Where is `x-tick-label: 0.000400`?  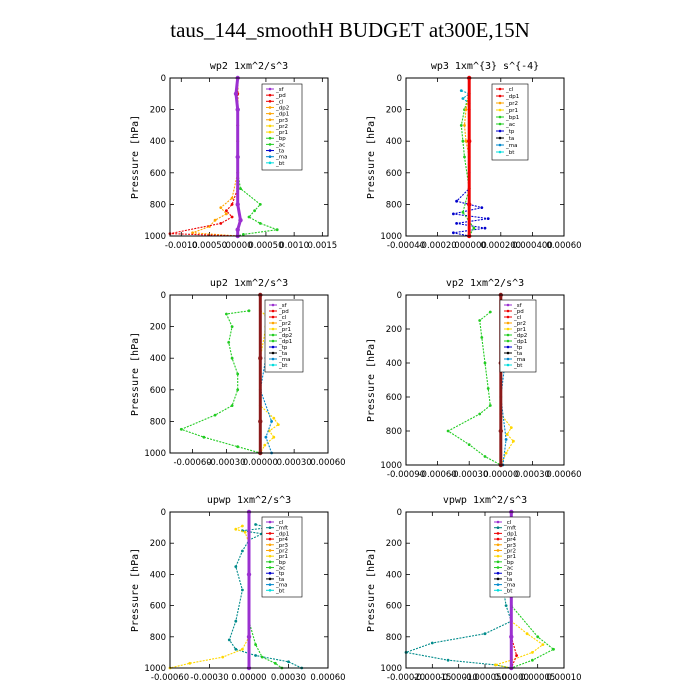 x-tick-label: 0.000400 is located at coordinates (532, 246).